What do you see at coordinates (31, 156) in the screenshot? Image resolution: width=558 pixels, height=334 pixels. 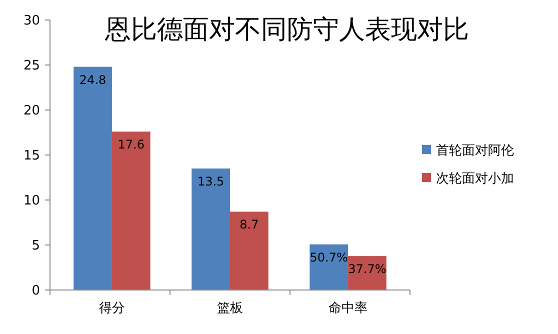 I see `y-tick-label: 15` at bounding box center [31, 156].